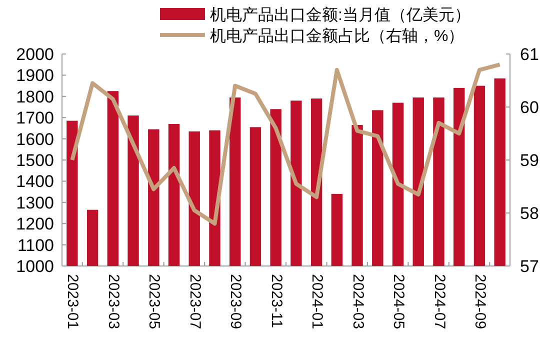 The width and height of the screenshot is (550, 350). Describe the element at coordinates (276, 301) in the screenshot. I see `x-tick-label: 2023-11` at that location.